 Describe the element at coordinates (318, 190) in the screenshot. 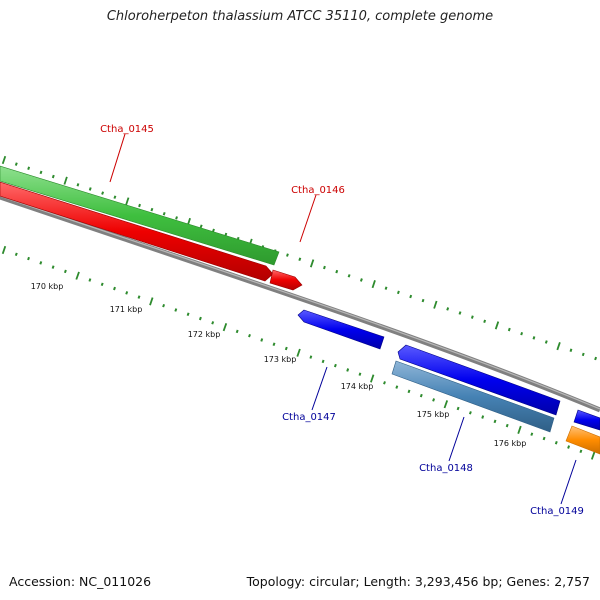

I see `gene-label-ctha-0146: Ctha_0146` at that location.